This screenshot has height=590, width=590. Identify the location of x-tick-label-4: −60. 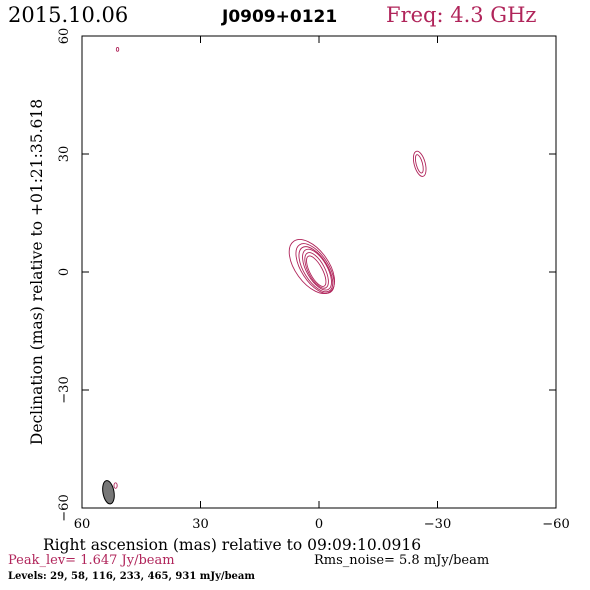
(555, 524).